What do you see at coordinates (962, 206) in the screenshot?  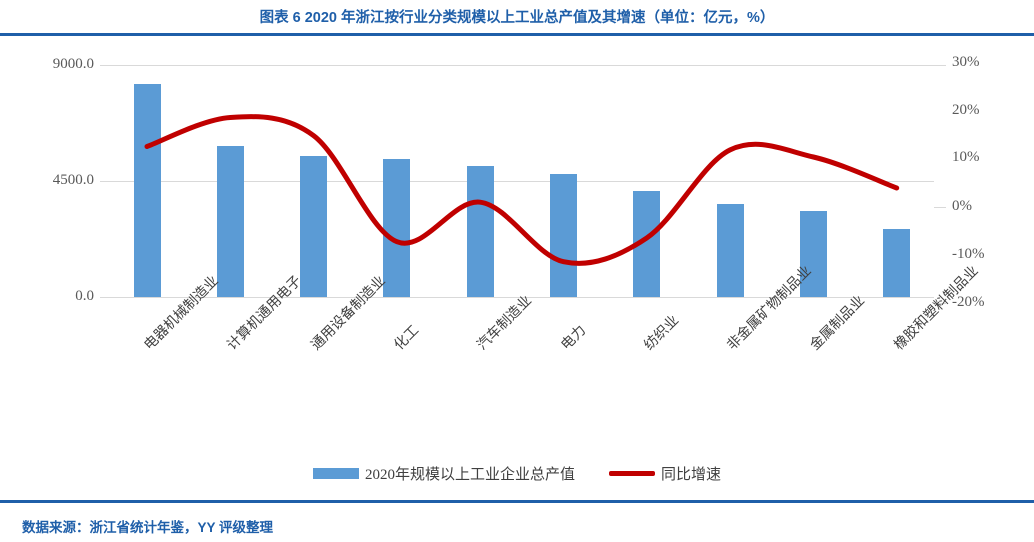 I see `axis-right-label-0: 0%` at bounding box center [962, 206].